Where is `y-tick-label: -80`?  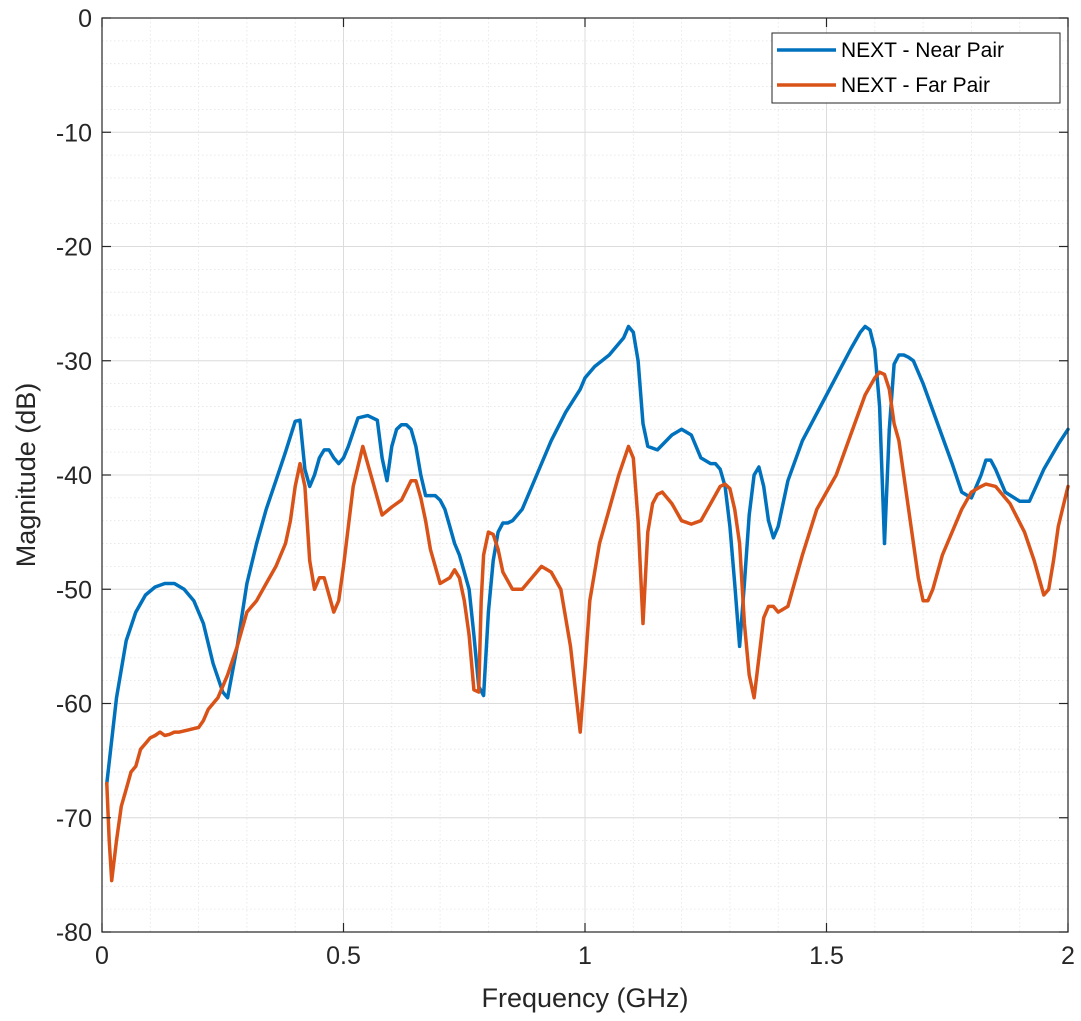 y-tick-label: -80 is located at coordinates (74, 933).